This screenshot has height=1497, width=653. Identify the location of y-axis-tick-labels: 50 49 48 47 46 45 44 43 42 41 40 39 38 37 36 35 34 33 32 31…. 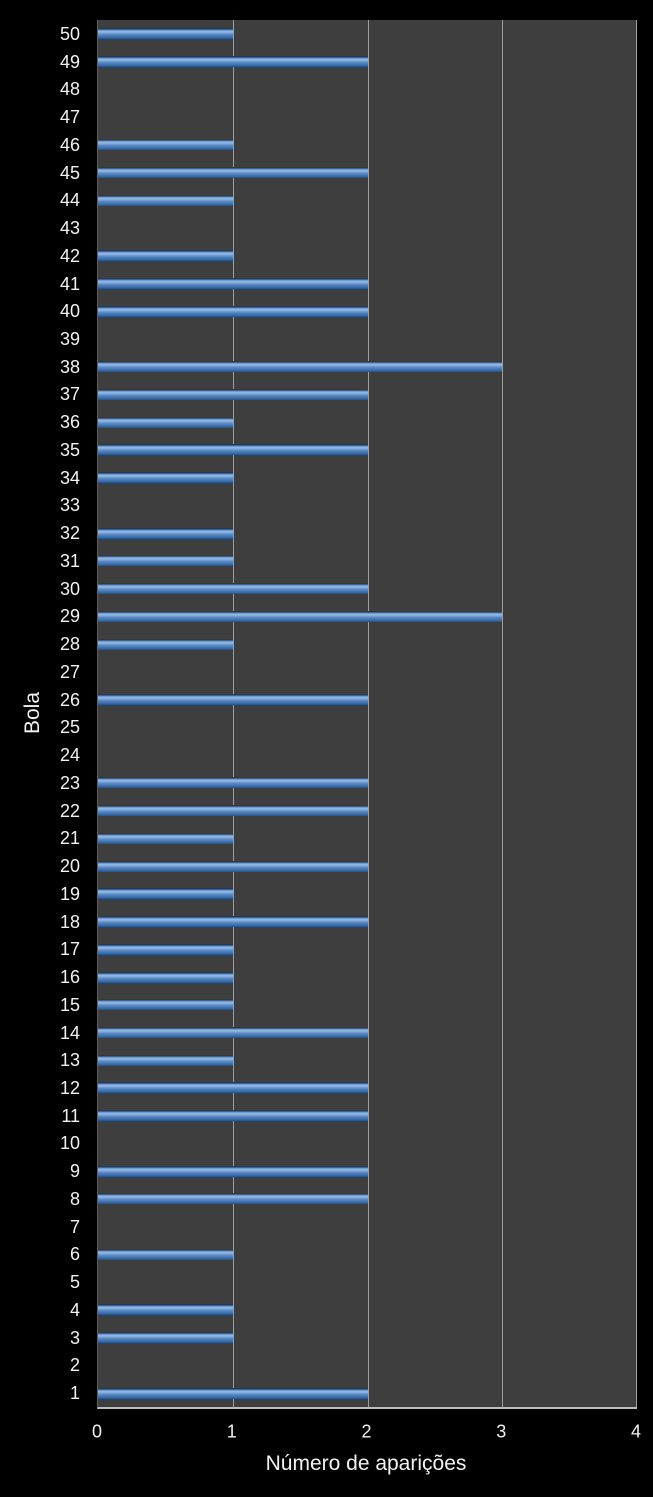
(40, 713).